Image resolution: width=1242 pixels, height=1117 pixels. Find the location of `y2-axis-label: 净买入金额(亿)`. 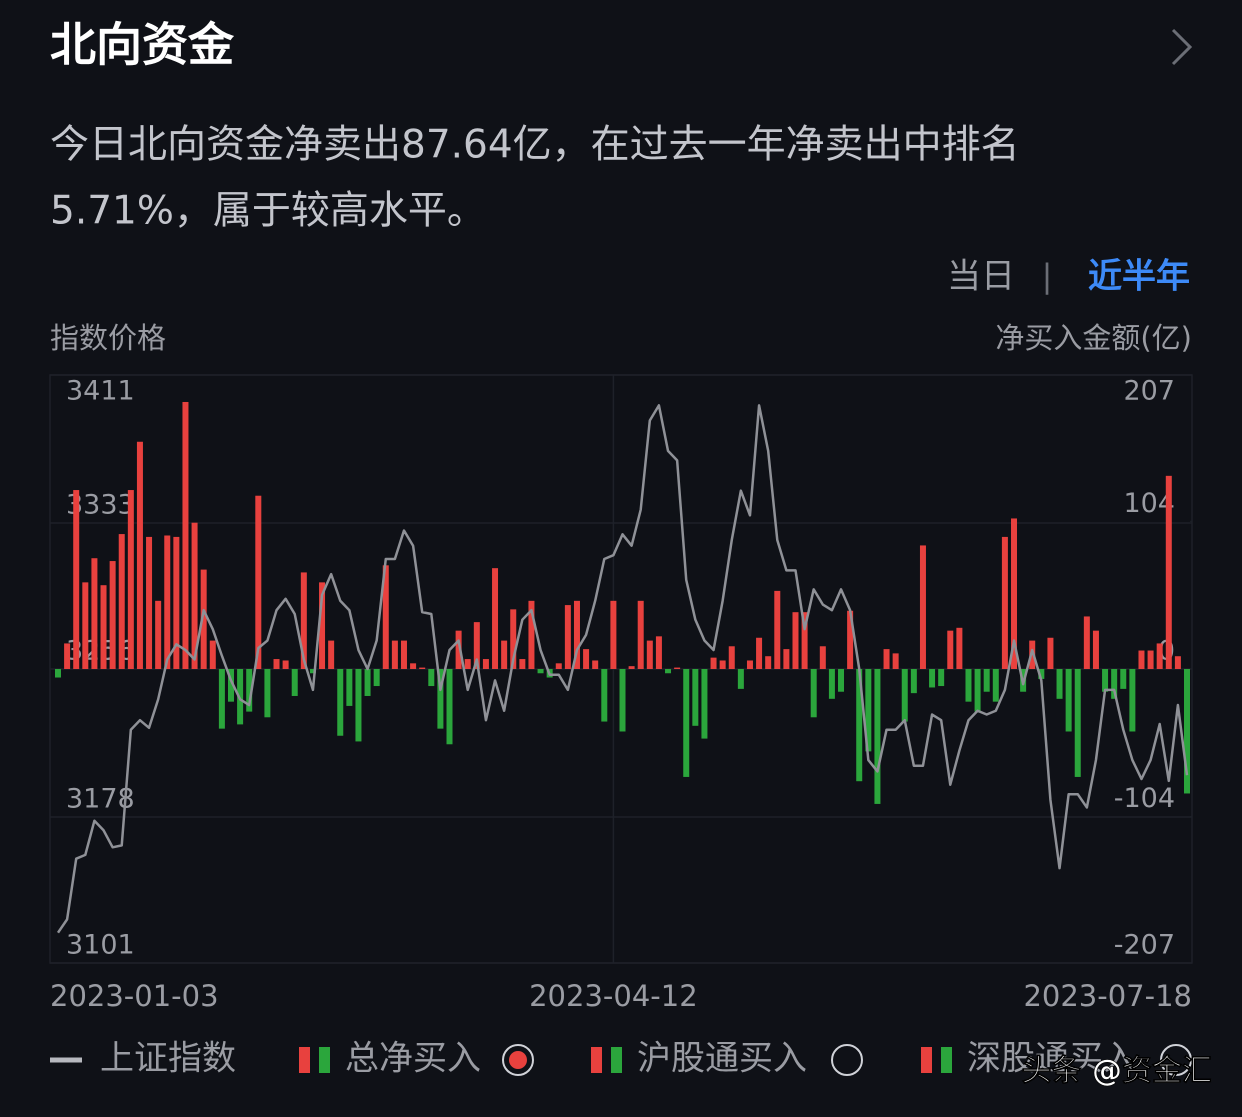

y2-axis-label: 净买入金额(亿) is located at coordinates (1093, 338).